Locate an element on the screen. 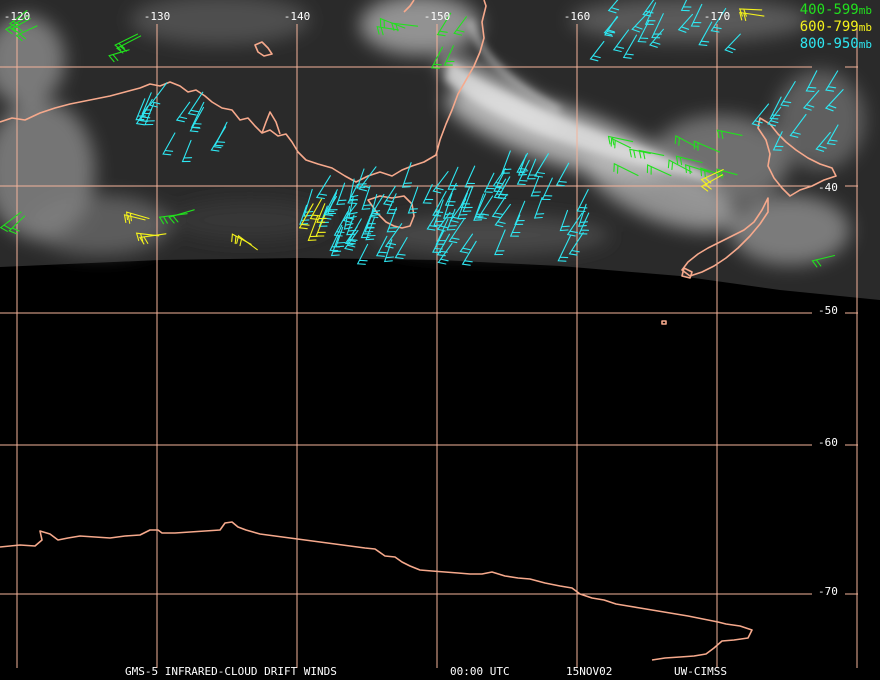 This screenshot has height=680, width=880. lat-label-50: -50 is located at coordinates (828, 310).